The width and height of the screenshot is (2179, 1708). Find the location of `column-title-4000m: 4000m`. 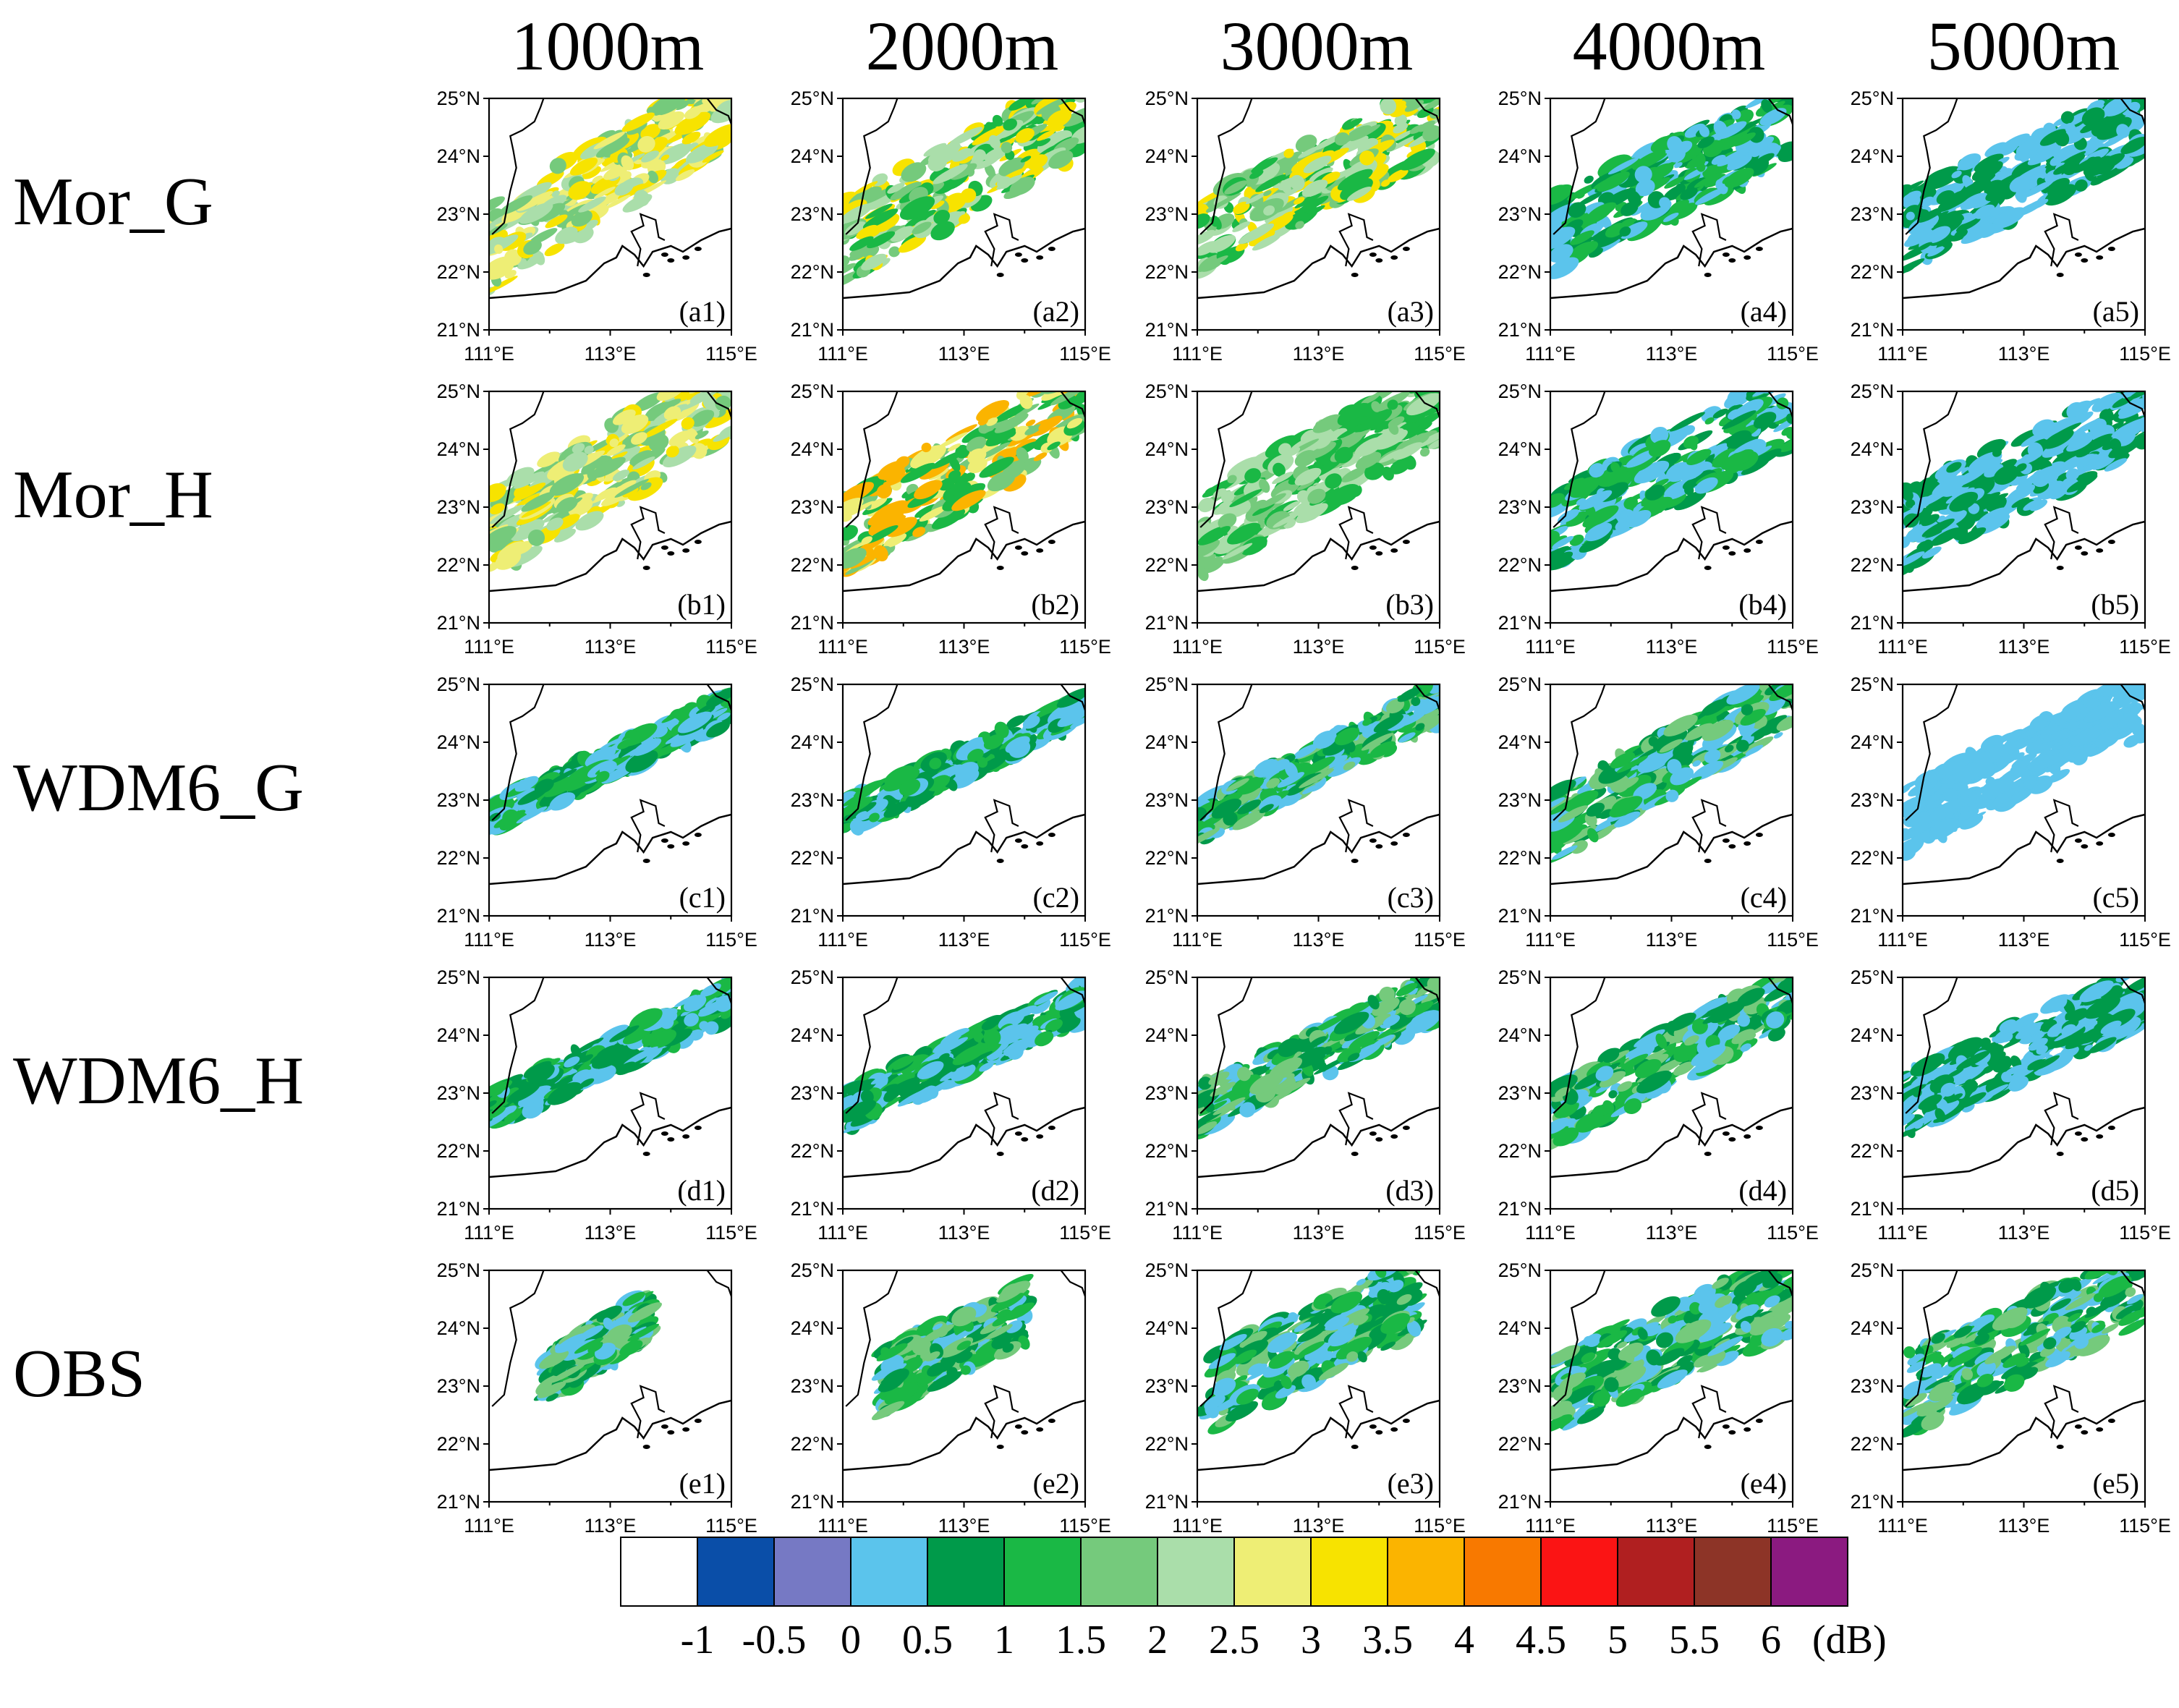

column-title-4000m: 4000m is located at coordinates (1669, 46).